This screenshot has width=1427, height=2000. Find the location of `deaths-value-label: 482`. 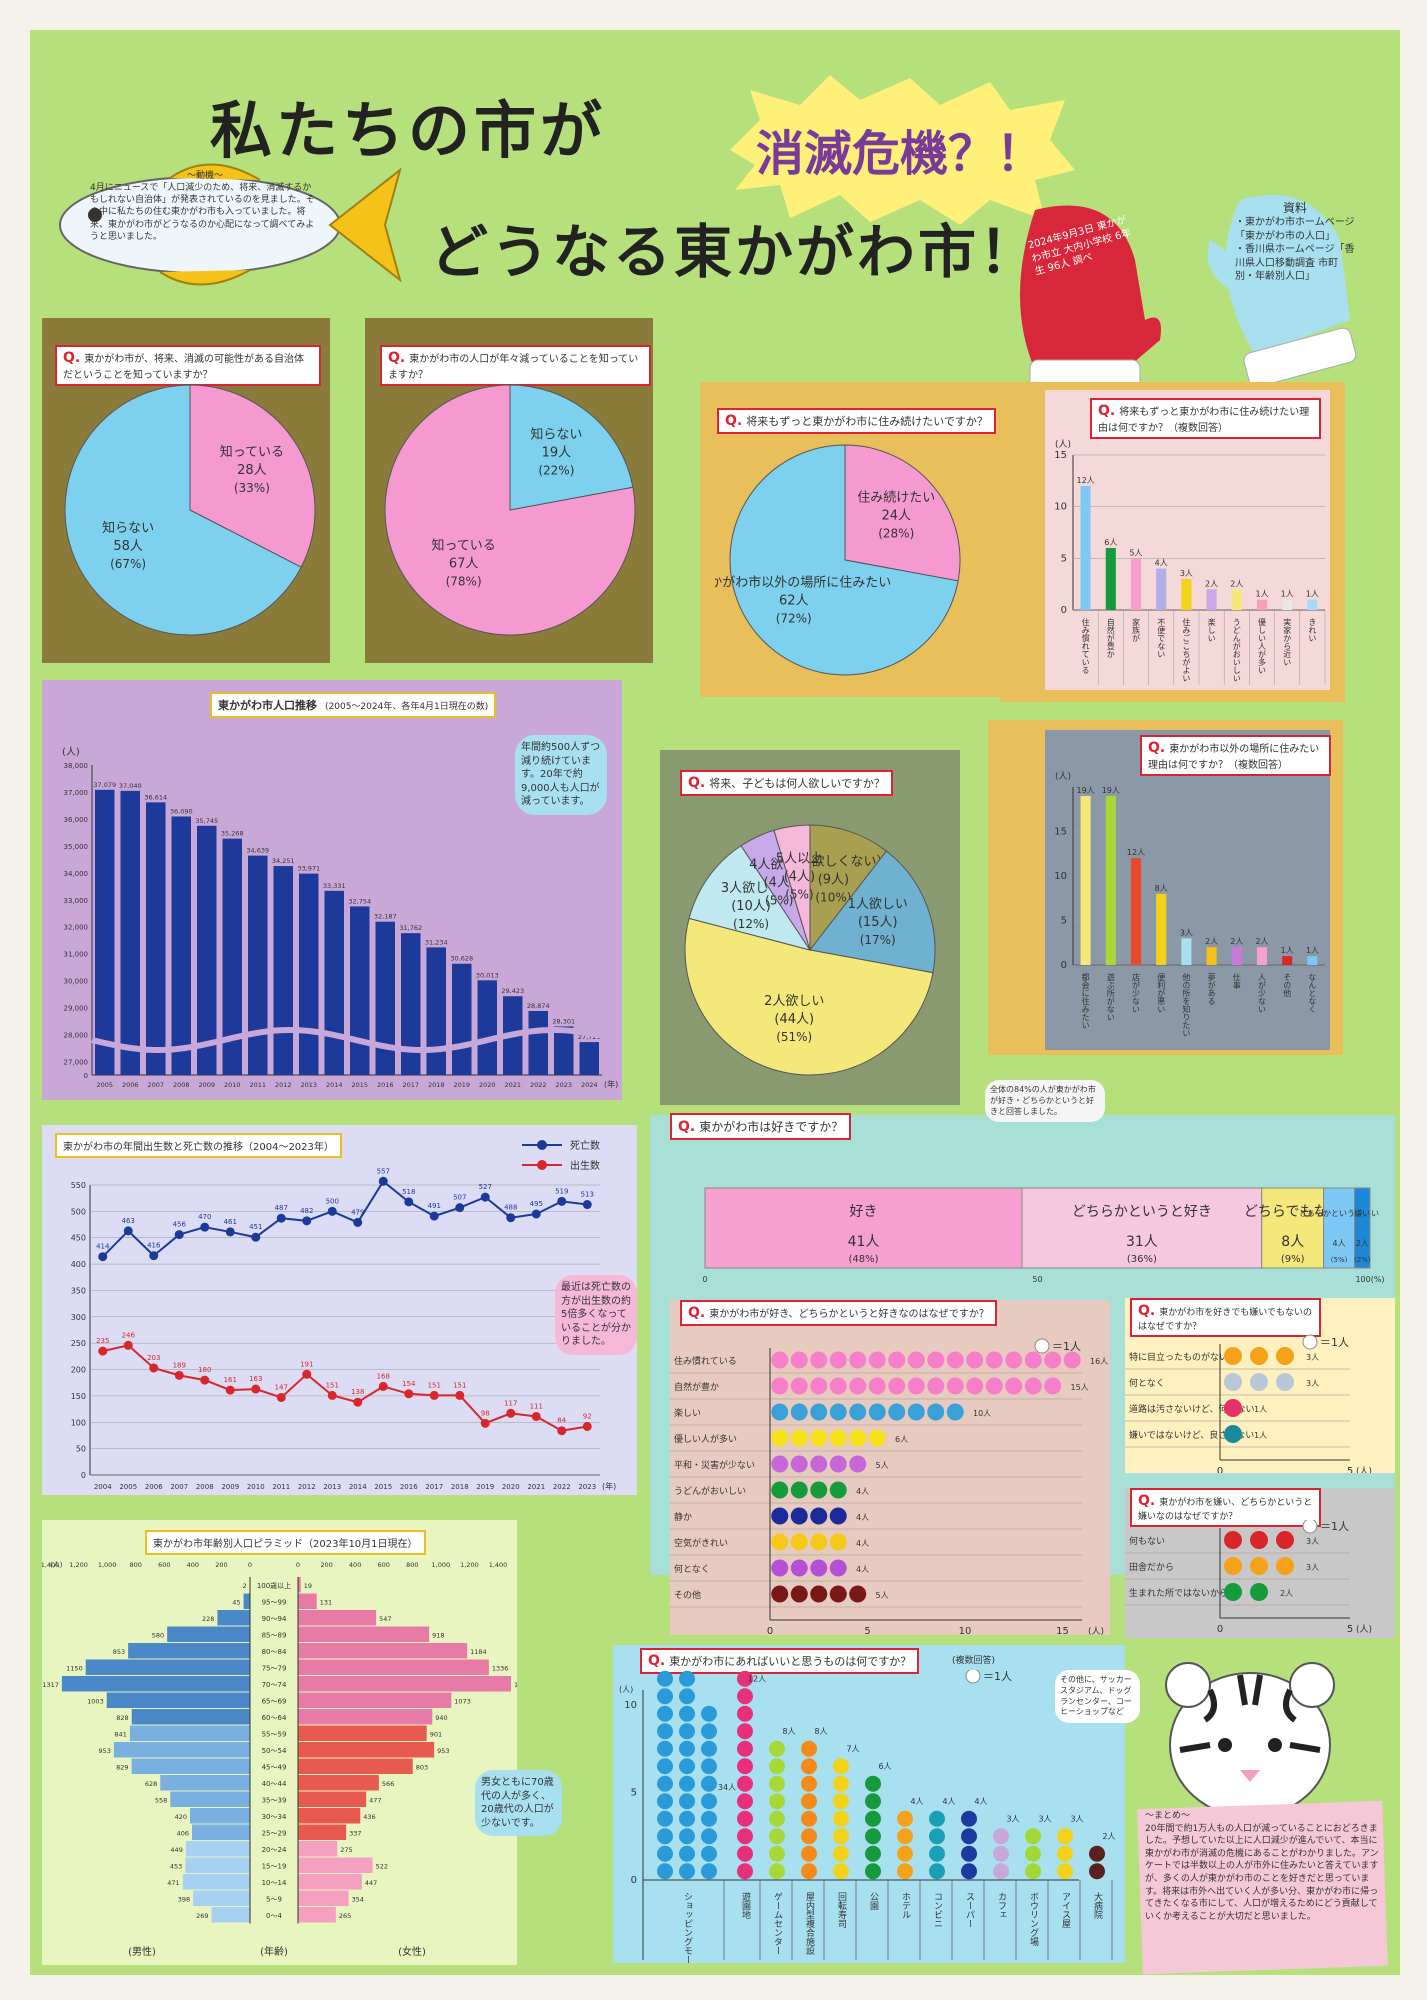

deaths-value-label: 482 is located at coordinates (306, 1211).